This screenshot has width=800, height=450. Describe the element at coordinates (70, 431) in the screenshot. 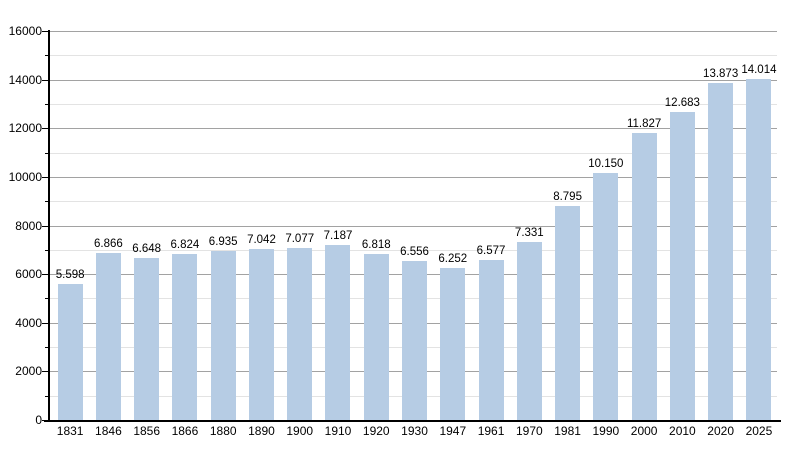

I see `x-tick-label: 1831` at that location.